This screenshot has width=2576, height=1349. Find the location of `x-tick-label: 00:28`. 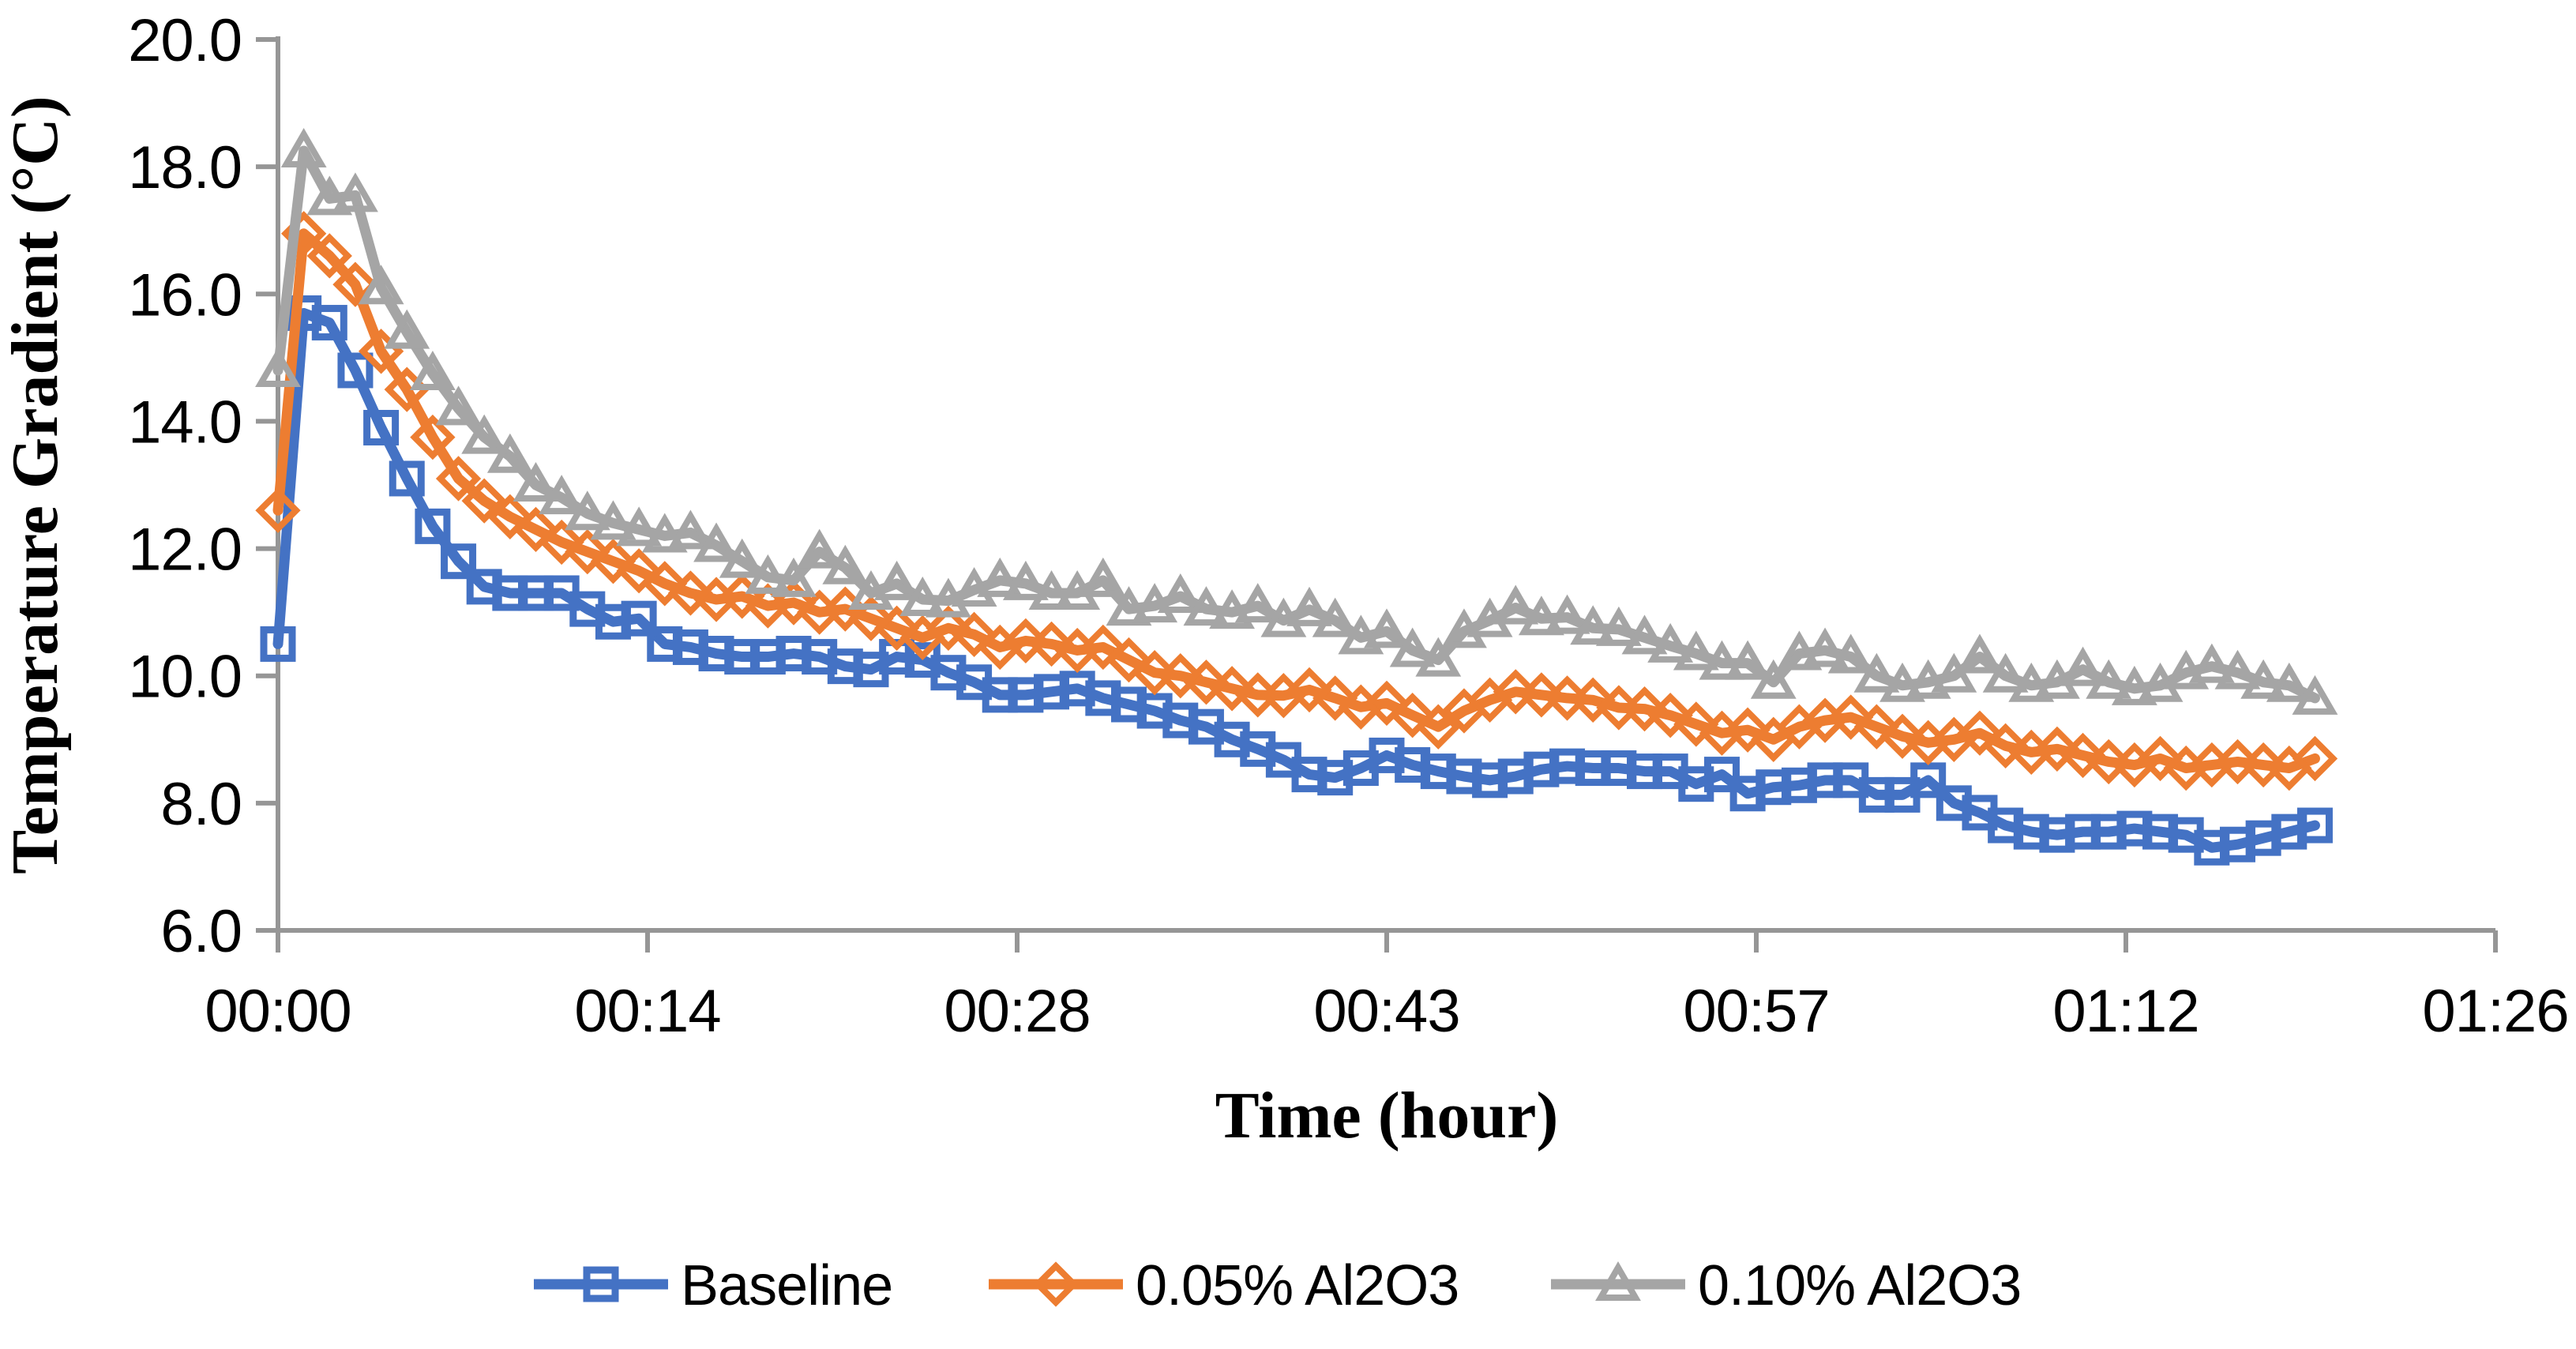

x-tick-label: 00:28 is located at coordinates (1017, 1011).